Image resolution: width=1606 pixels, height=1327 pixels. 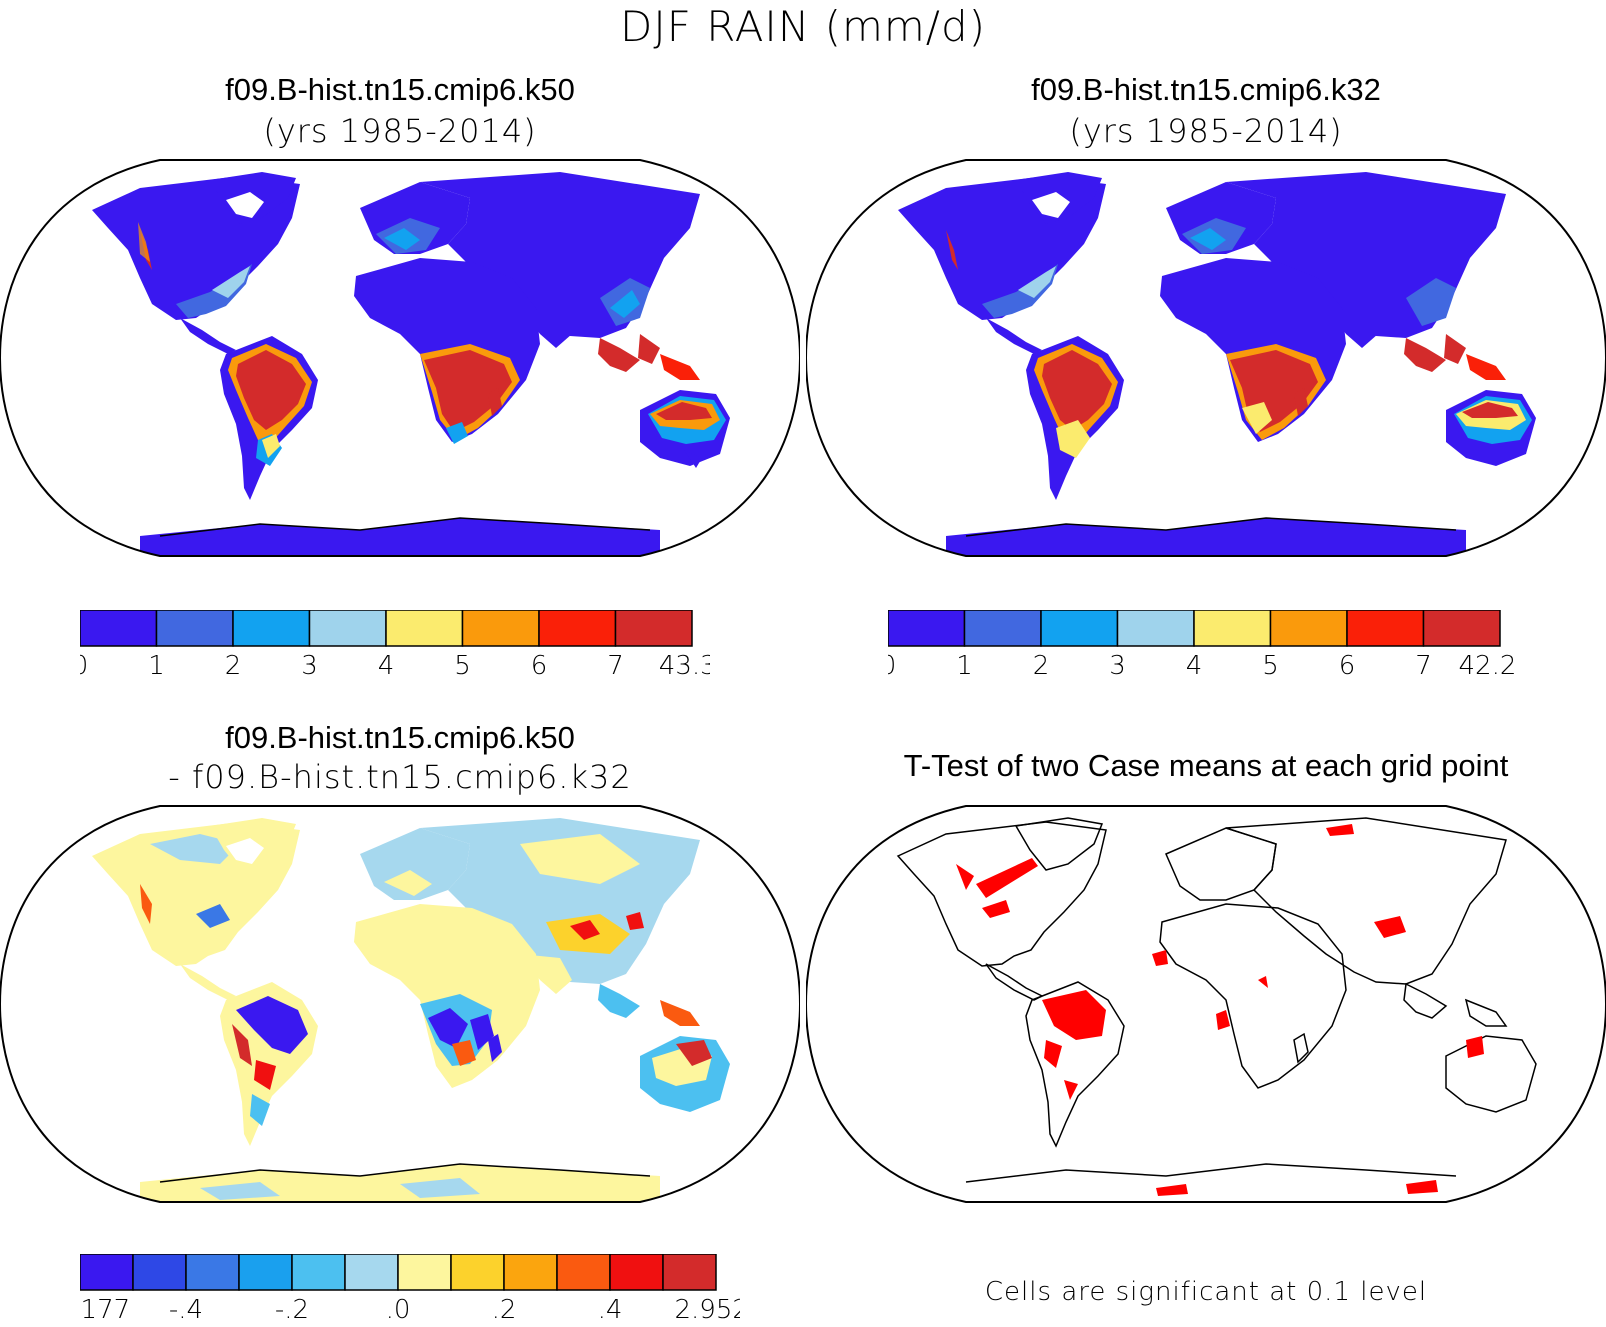 I want to click on panel-k32-subtitle: (yrs 1985-2014), so click(x=1206, y=131).